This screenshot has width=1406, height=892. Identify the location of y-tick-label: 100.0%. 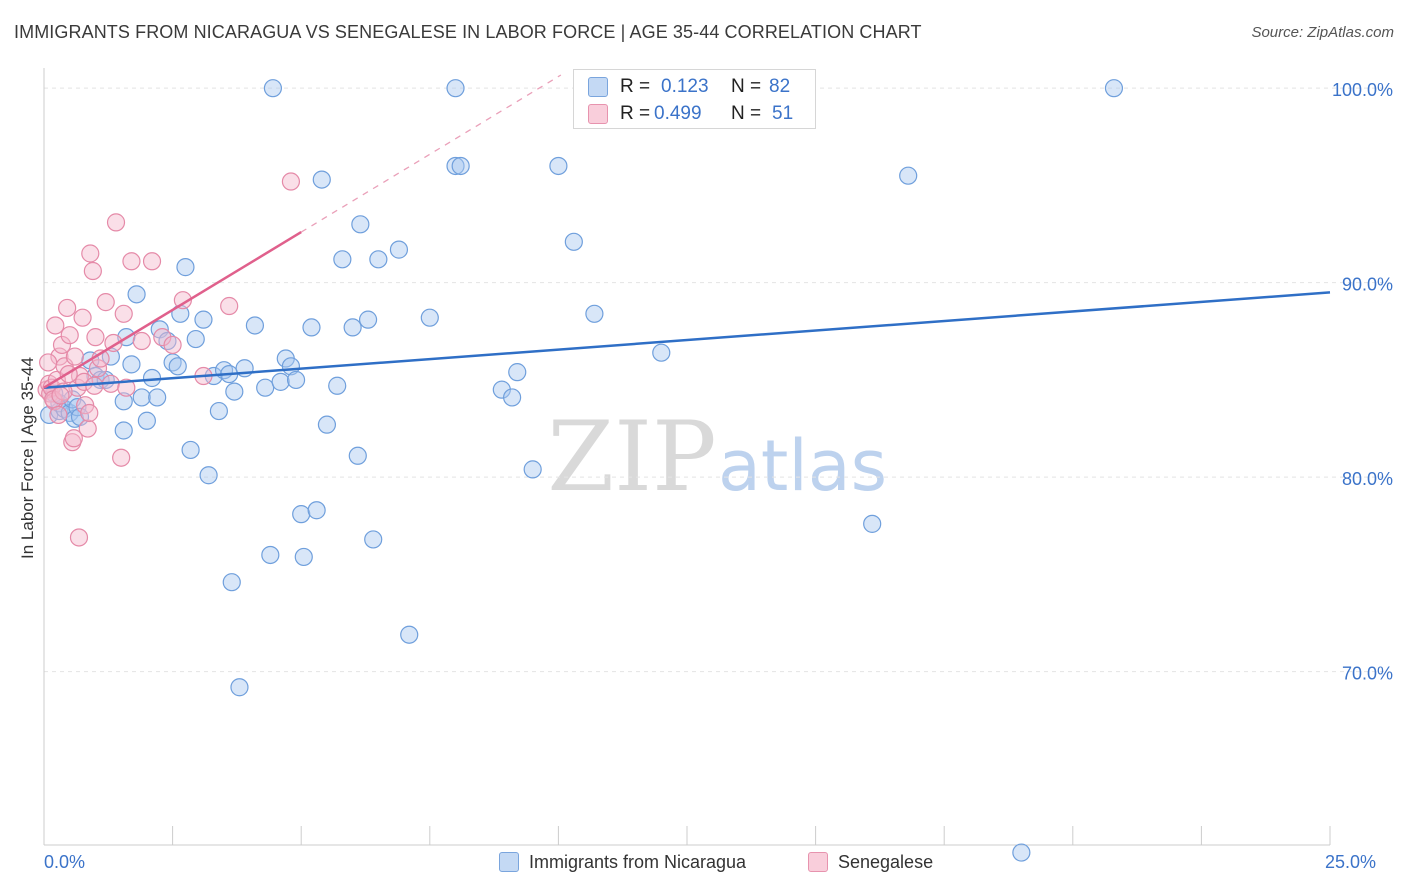
(1362, 90).